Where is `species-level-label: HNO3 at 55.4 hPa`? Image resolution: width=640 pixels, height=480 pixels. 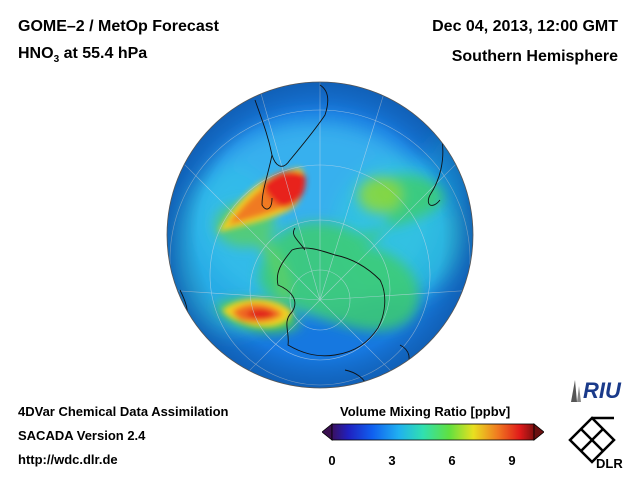 species-level-label: HNO3 at 55.4 hPa is located at coordinates (82, 55).